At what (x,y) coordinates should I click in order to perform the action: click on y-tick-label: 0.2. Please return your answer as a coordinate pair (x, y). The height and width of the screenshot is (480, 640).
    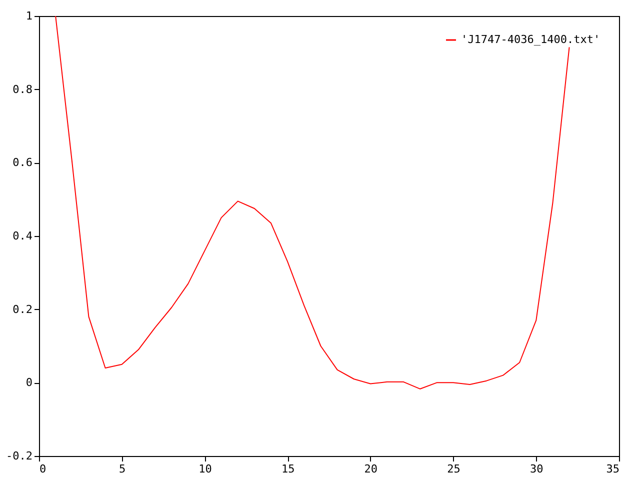
    Looking at the image, I should click on (22, 309).